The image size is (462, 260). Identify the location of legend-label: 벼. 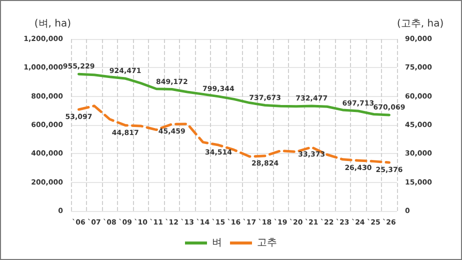
(217, 243).